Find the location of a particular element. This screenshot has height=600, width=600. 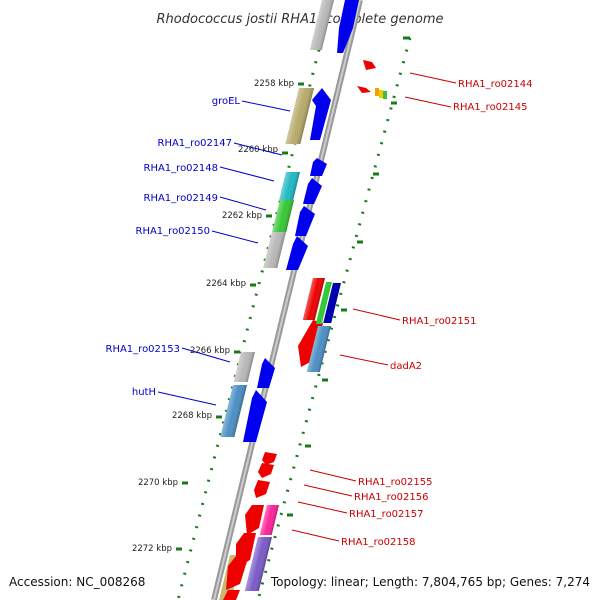

gene-label-groEL: groEL is located at coordinates (226, 101).